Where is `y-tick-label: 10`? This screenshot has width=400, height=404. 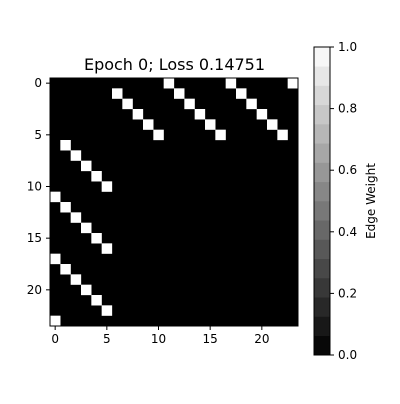 y-tick-label: 10 is located at coordinates (34, 187).